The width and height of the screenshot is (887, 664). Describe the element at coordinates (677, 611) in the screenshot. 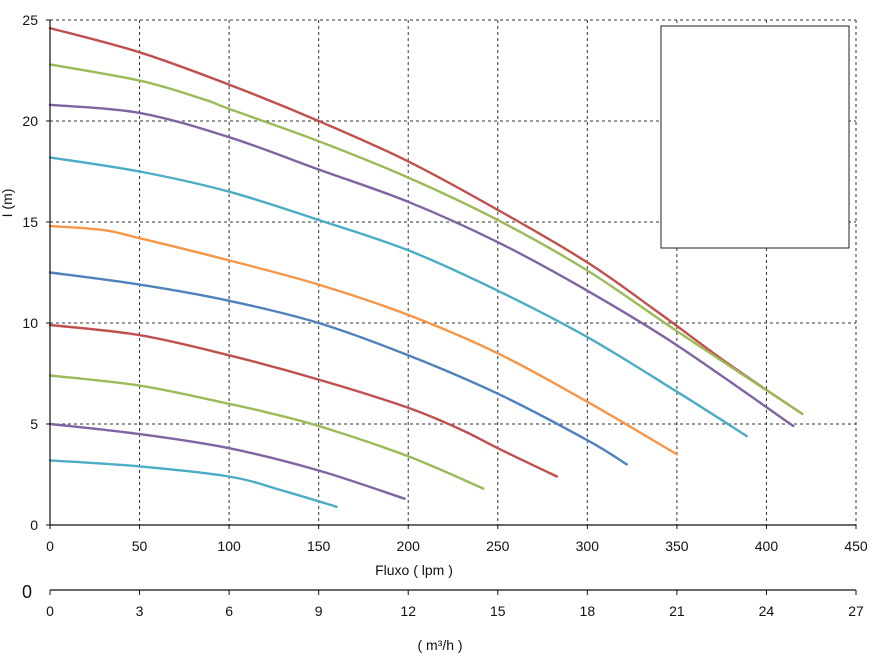

I see `secondary-x-tick-label-21: 21` at that location.